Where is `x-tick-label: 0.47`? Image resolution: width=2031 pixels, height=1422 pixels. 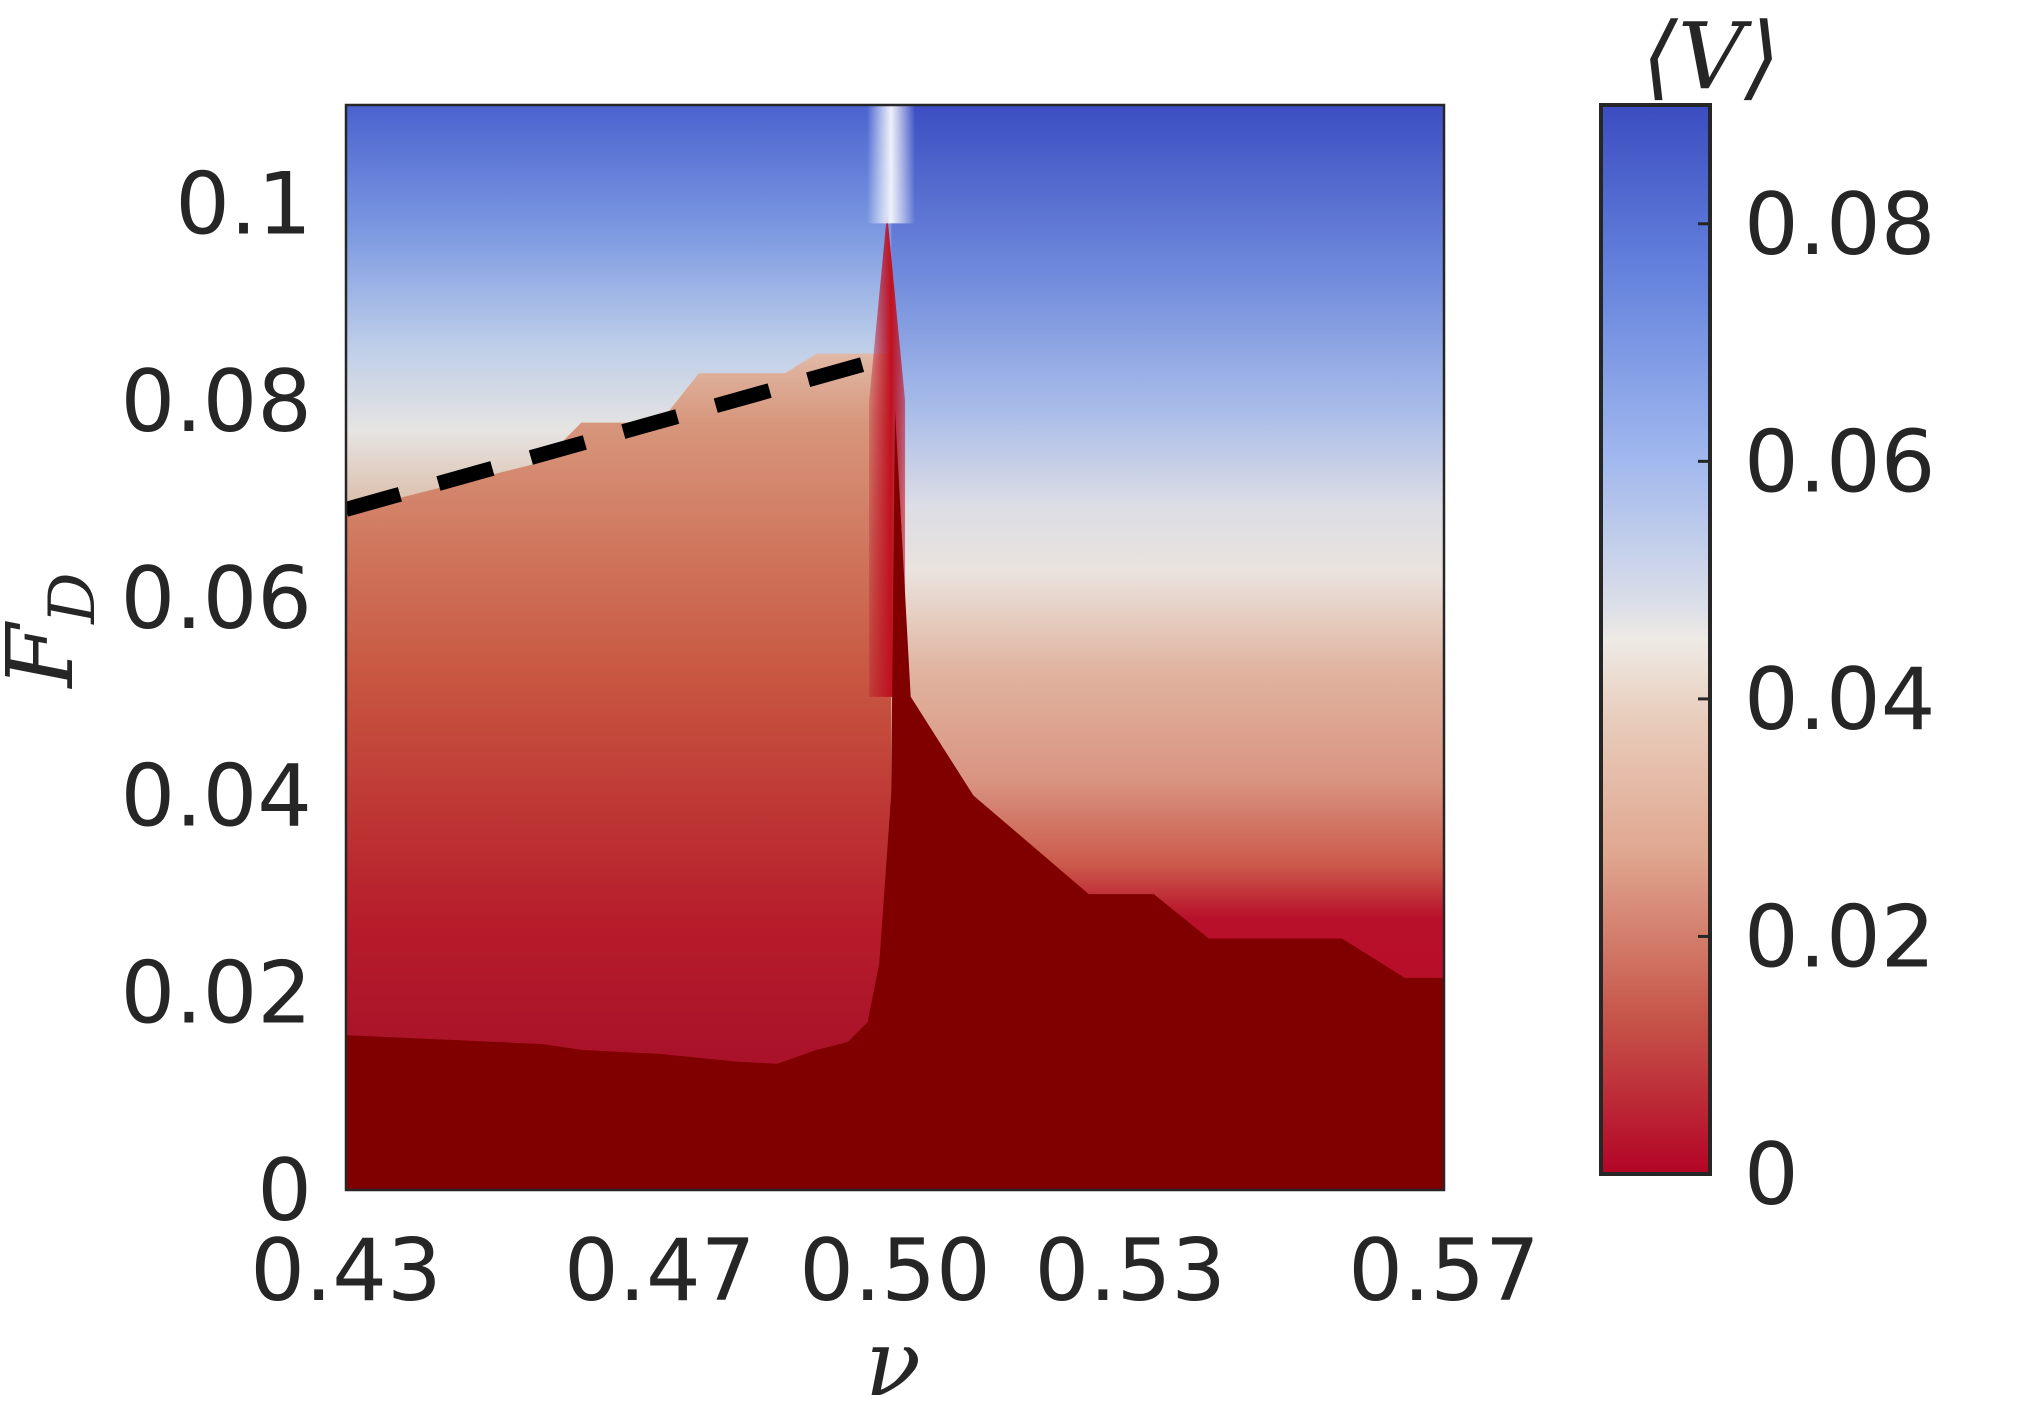
x-tick-label: 0.47 is located at coordinates (659, 1271).